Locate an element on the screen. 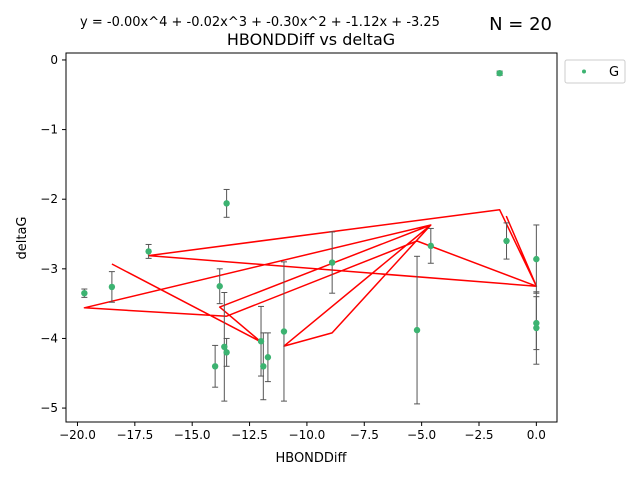  y-tick-label: −3 is located at coordinates (49, 269).